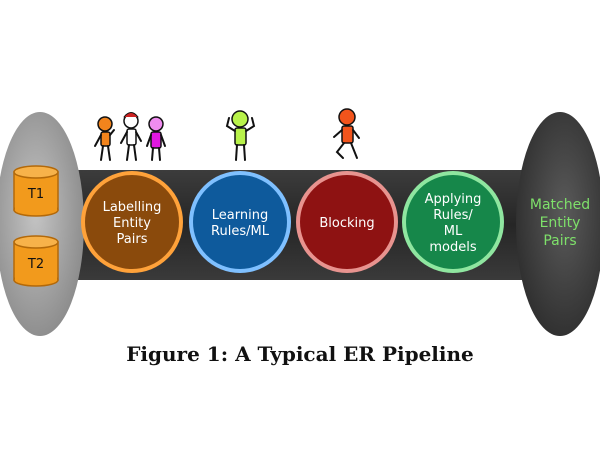  What do you see at coordinates (35, 264) in the screenshot?
I see `table-t2-label: T2` at bounding box center [35, 264].